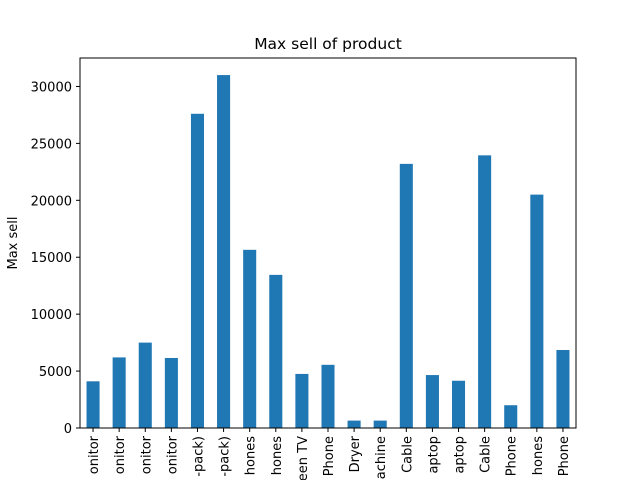 Image resolution: width=640 pixels, height=480 pixels. Describe the element at coordinates (55, 372) in the screenshot. I see `y-tick-label: 5000` at that location.